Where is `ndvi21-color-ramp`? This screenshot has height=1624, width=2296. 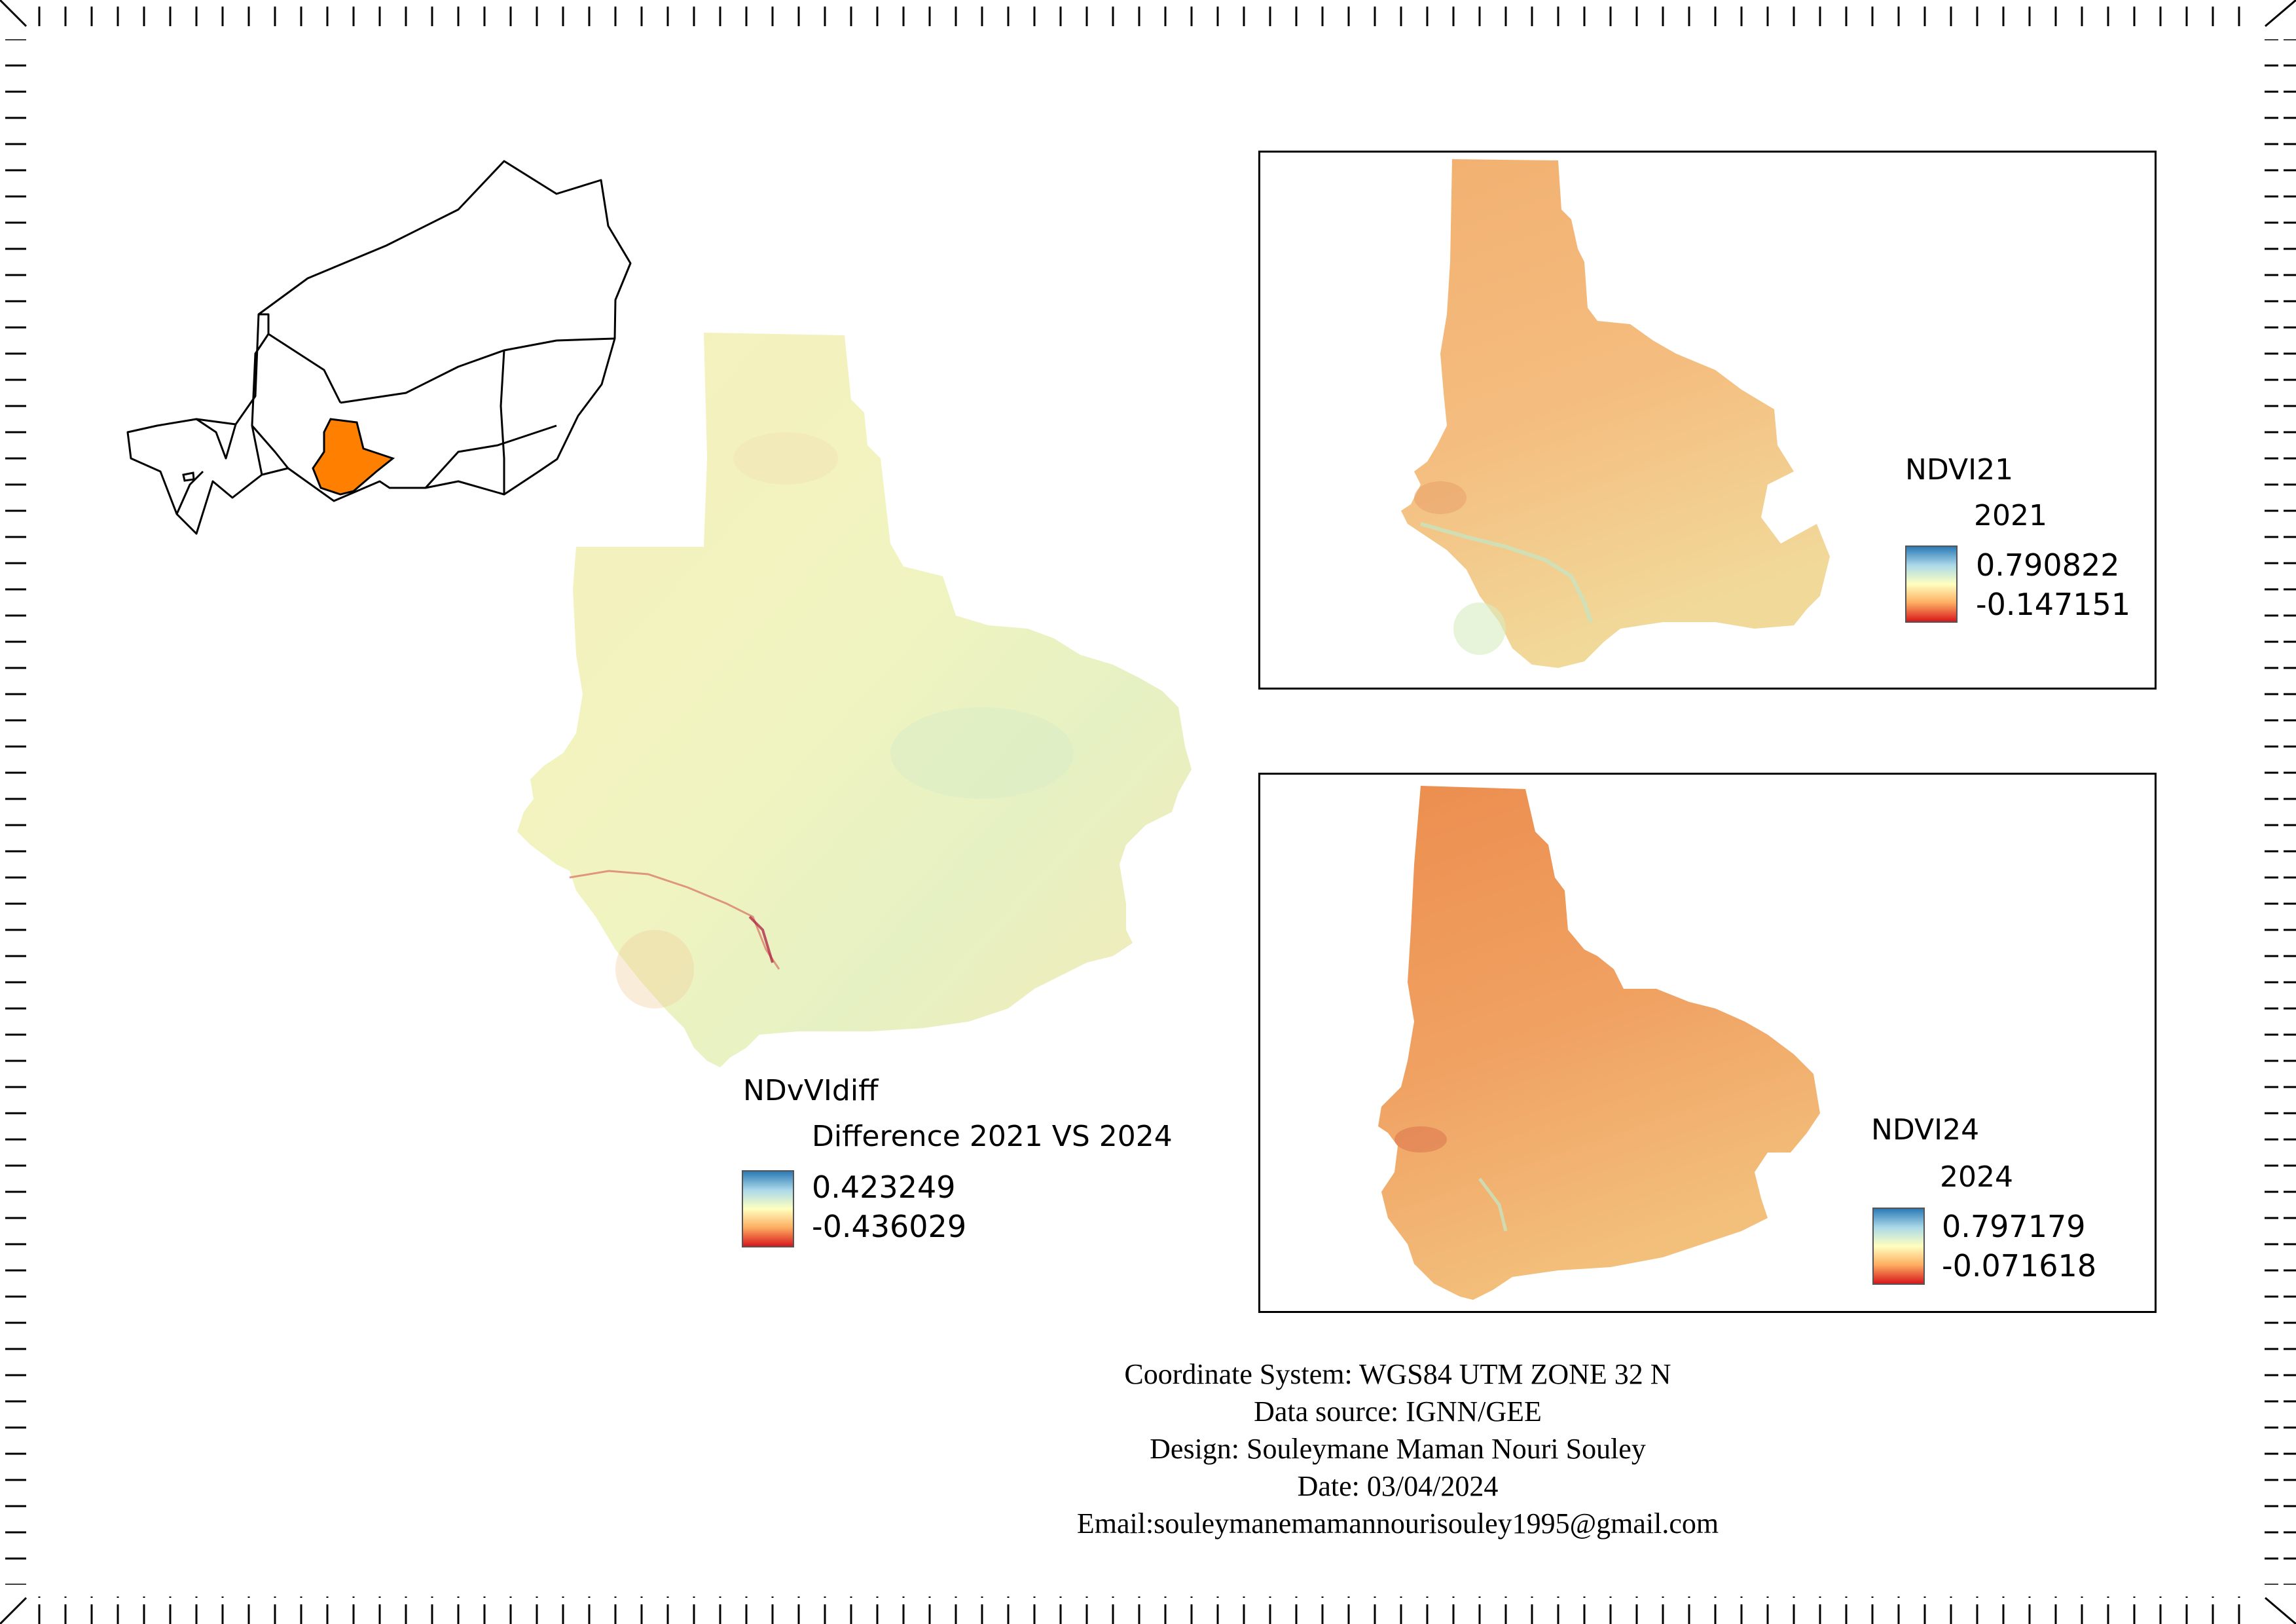
ndvi21-color-ramp is located at coordinates (1931, 584).